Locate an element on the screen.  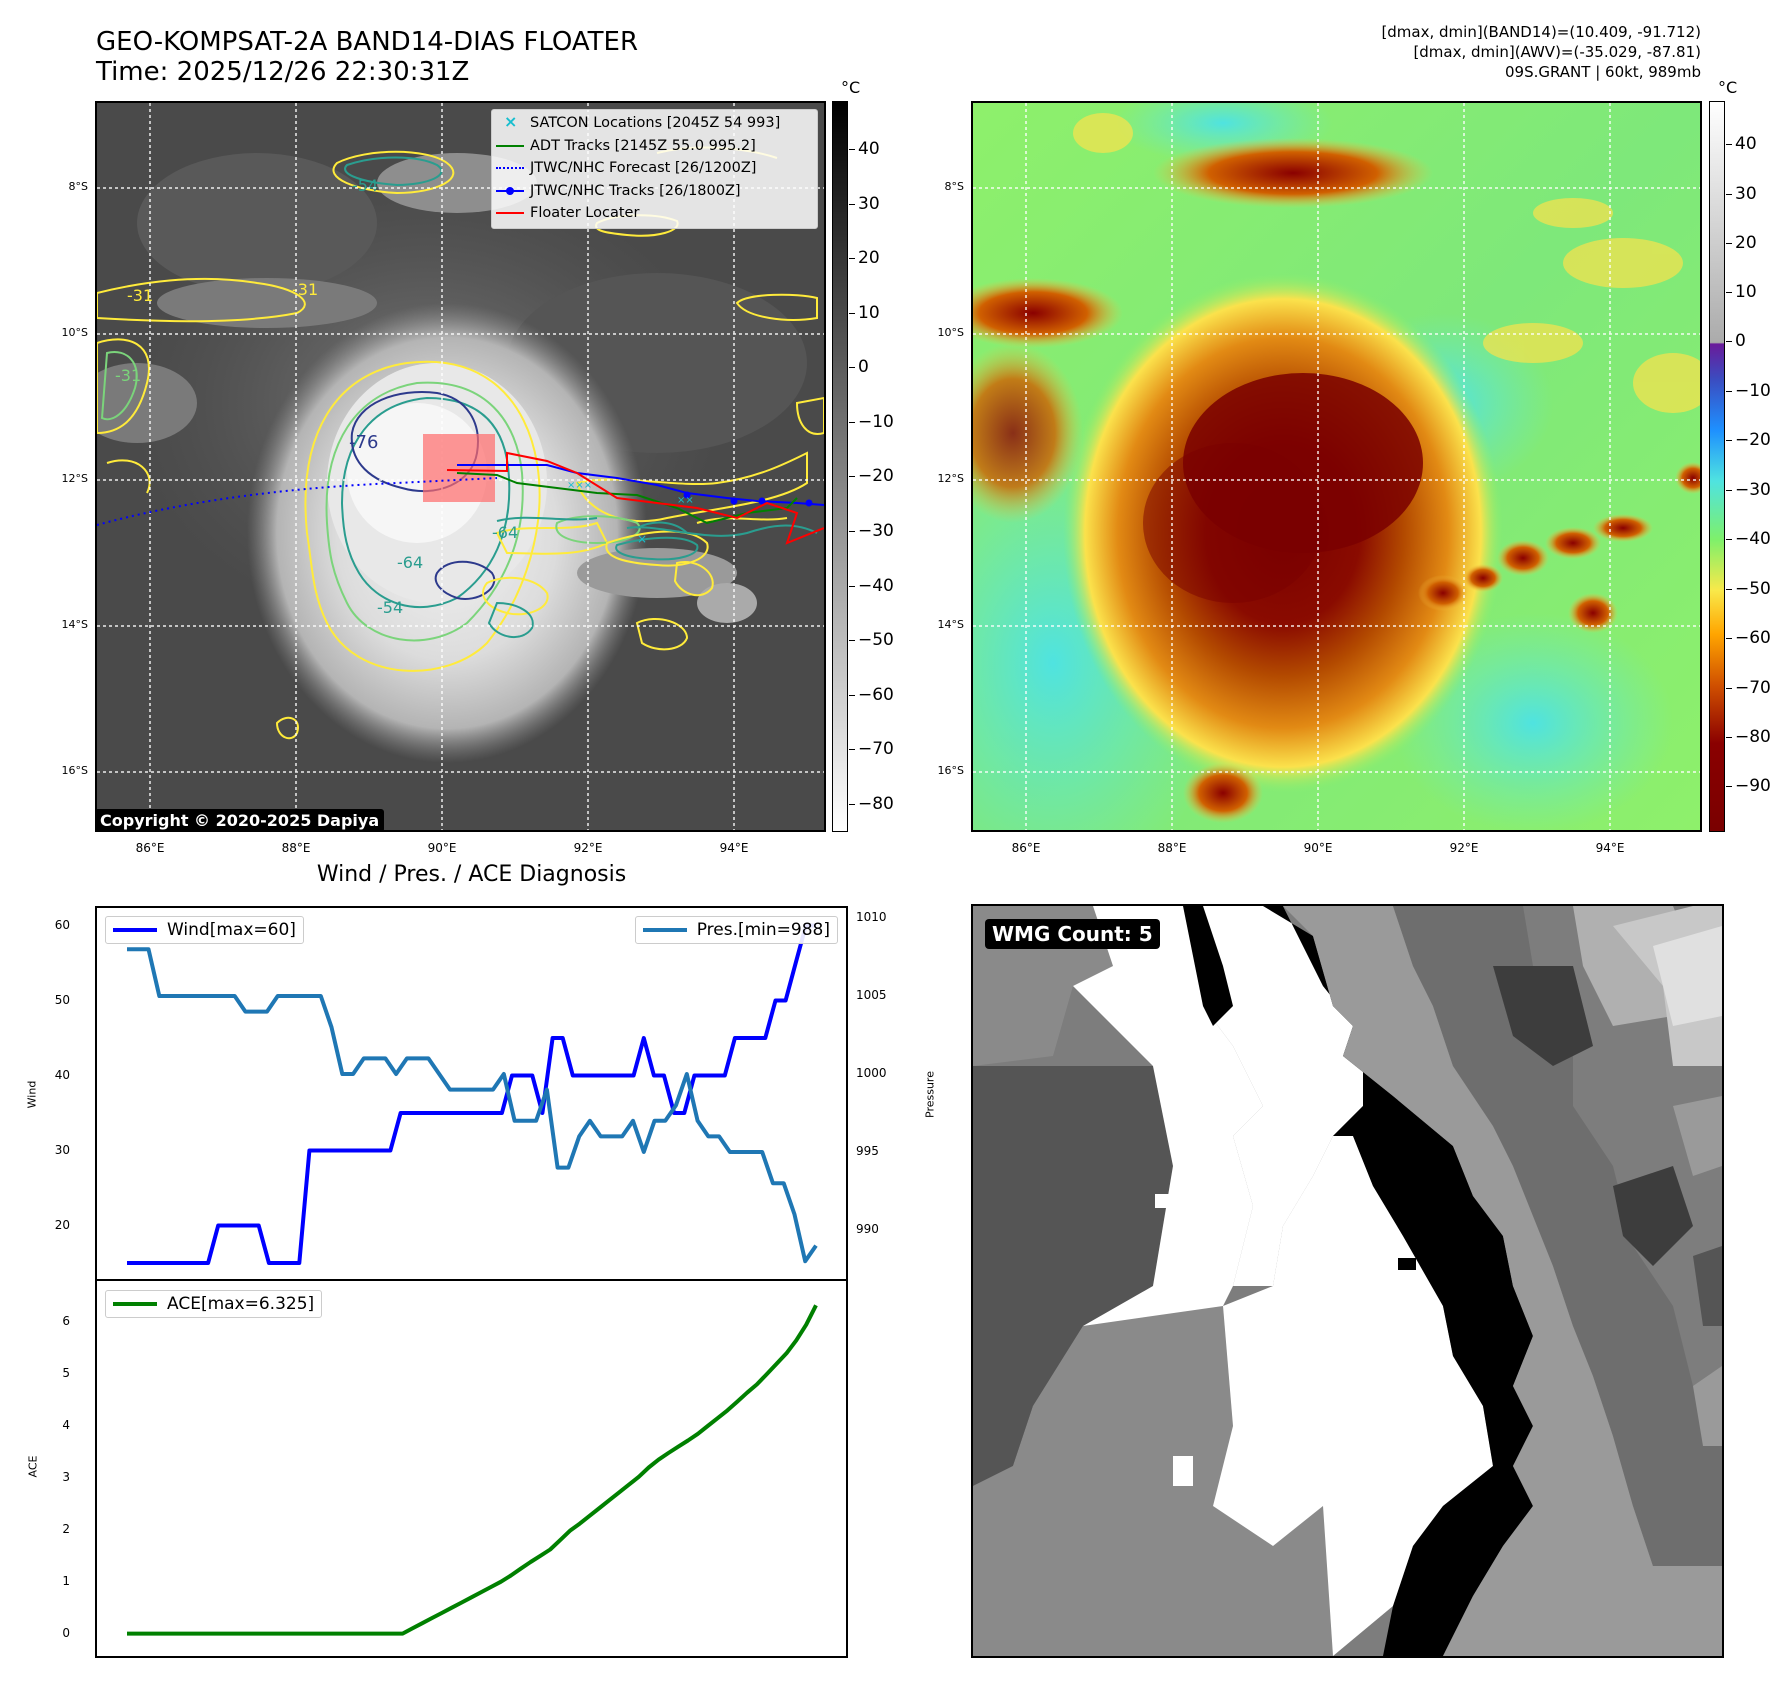
ace-legend: ACE[max=6.325] is located at coordinates (214, 1304).